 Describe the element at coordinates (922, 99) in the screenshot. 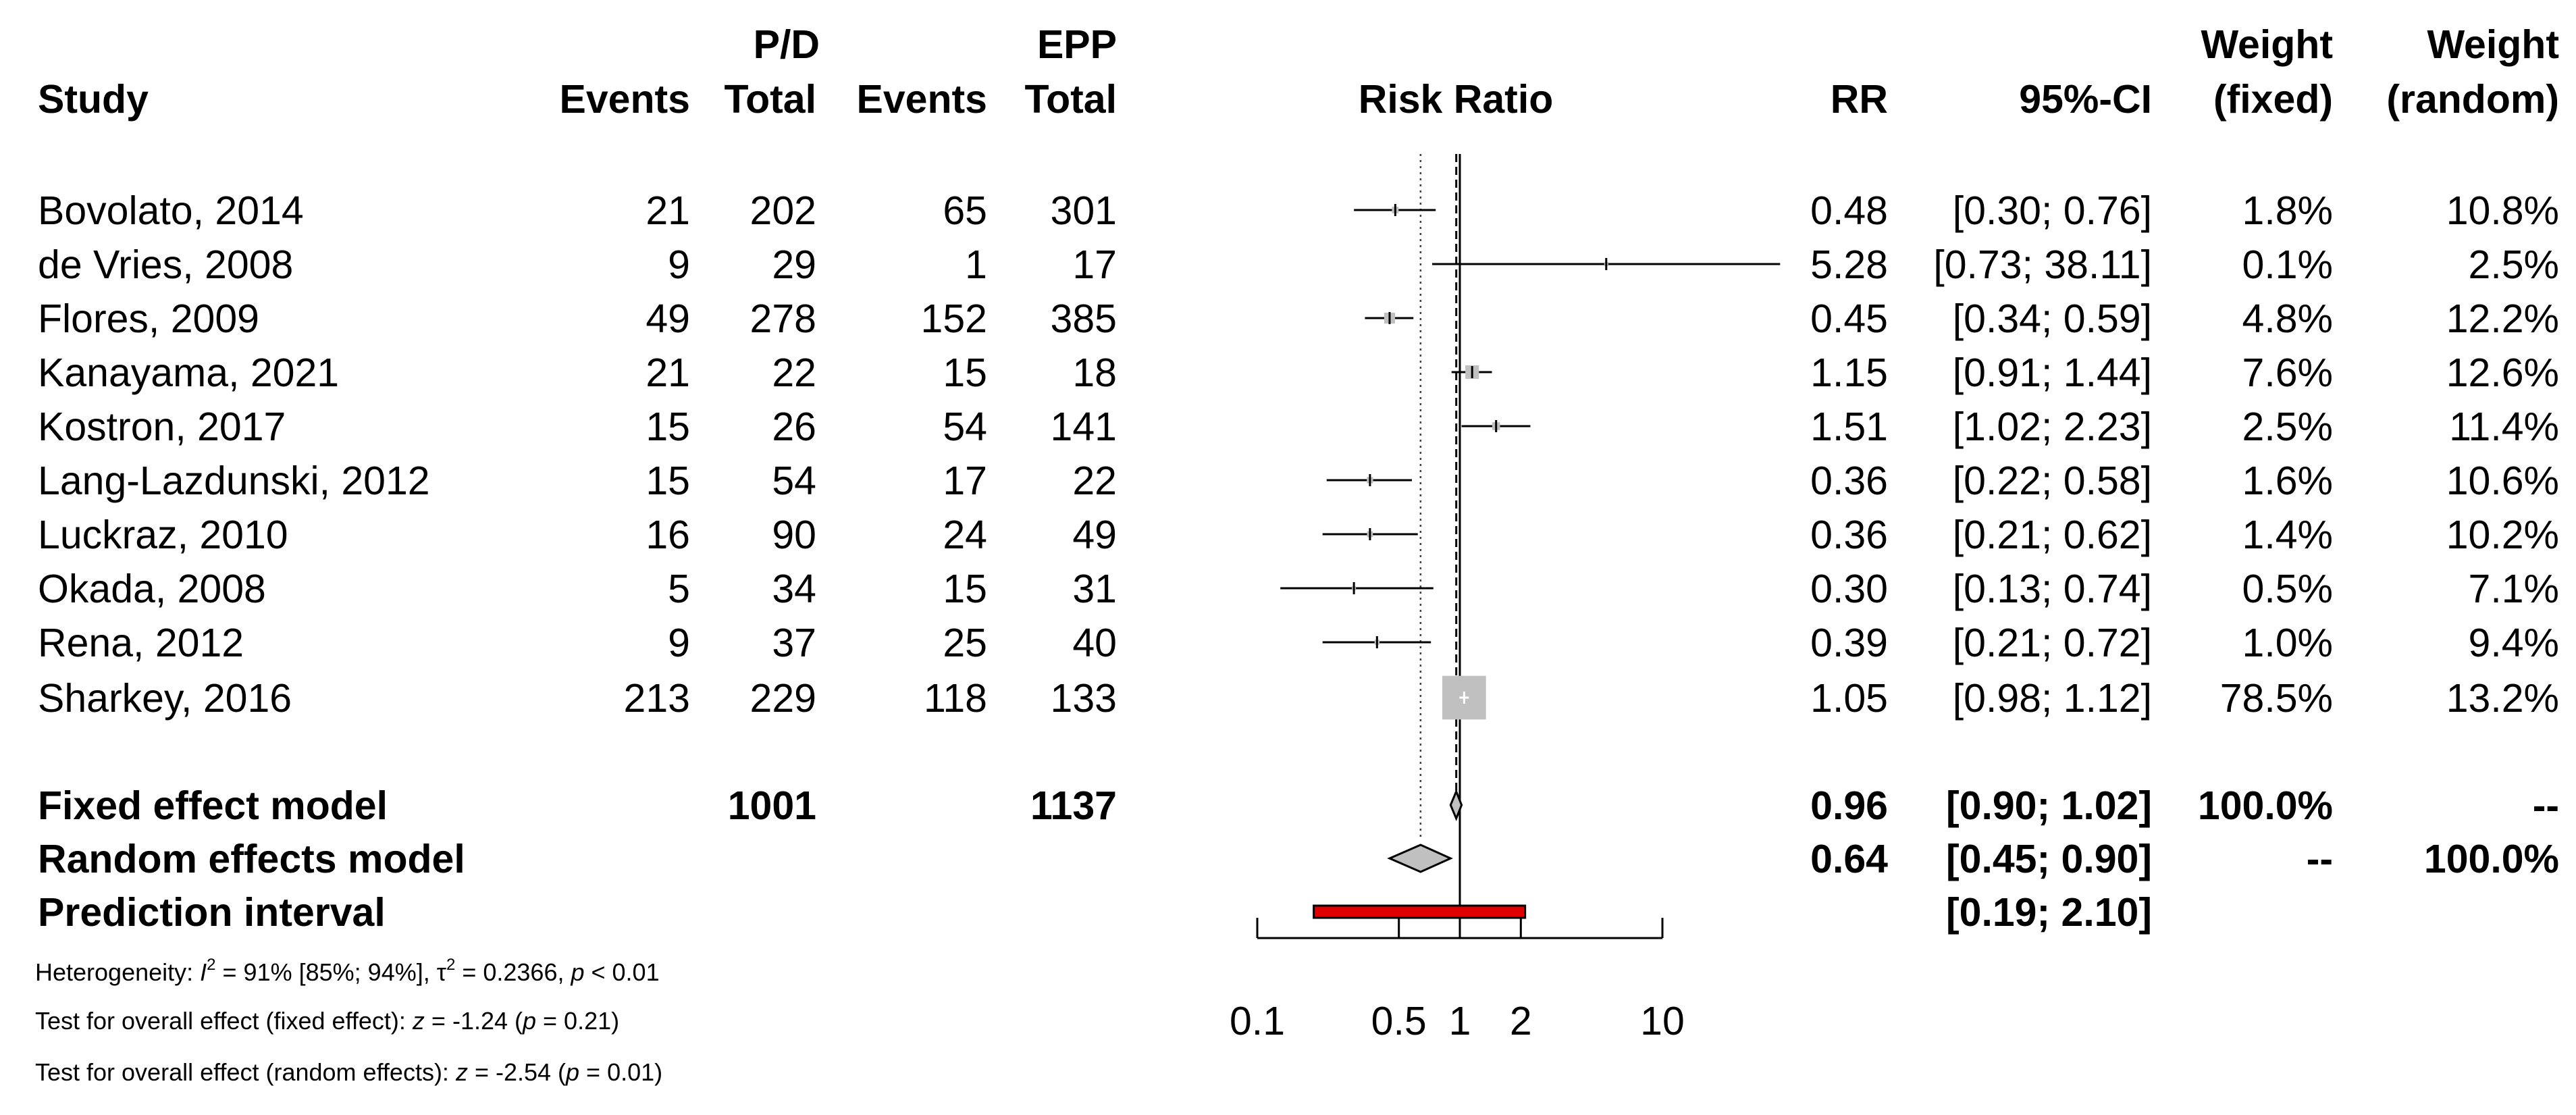

I see `epp-events-header: Events` at that location.